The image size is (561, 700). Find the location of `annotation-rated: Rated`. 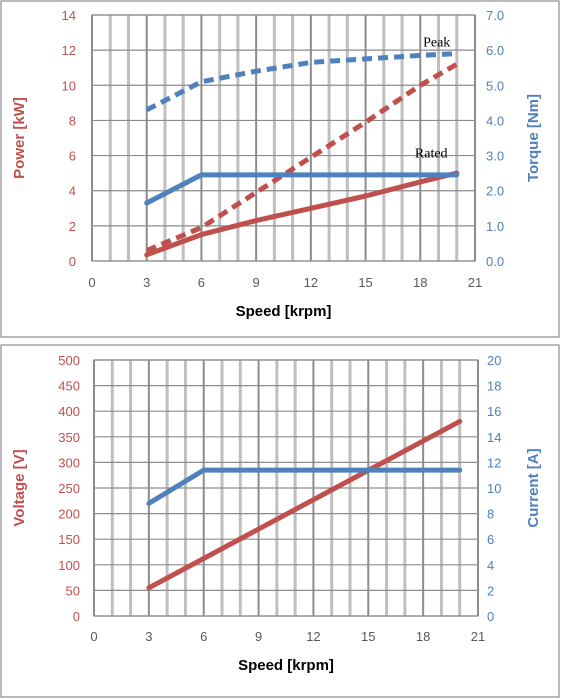

annotation-rated: Rated is located at coordinates (431, 153).